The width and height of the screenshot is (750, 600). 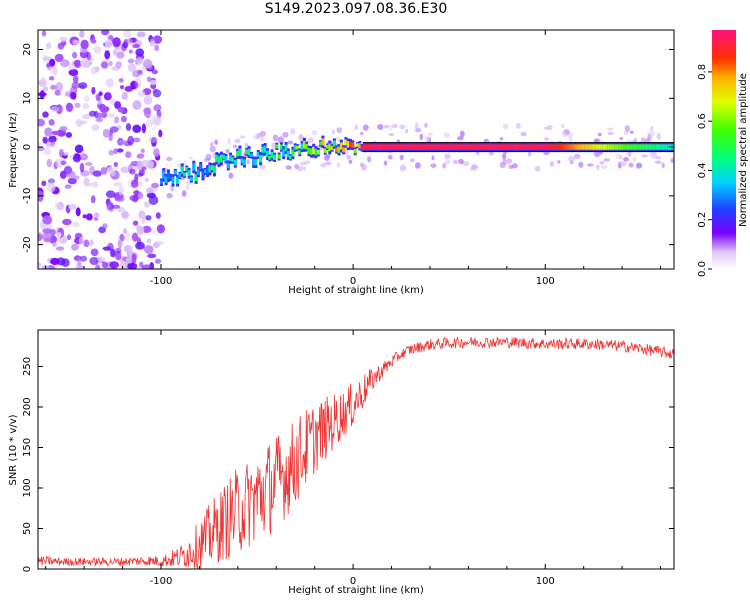 I want to click on colorbar-tick-label: 0.0, so click(x=702, y=269).